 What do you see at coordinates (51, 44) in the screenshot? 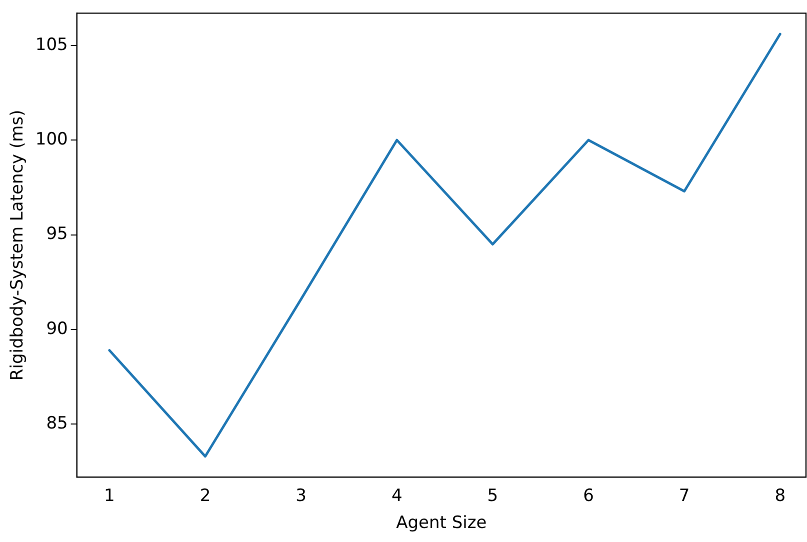
I see `y-tick-label: 105` at bounding box center [51, 44].